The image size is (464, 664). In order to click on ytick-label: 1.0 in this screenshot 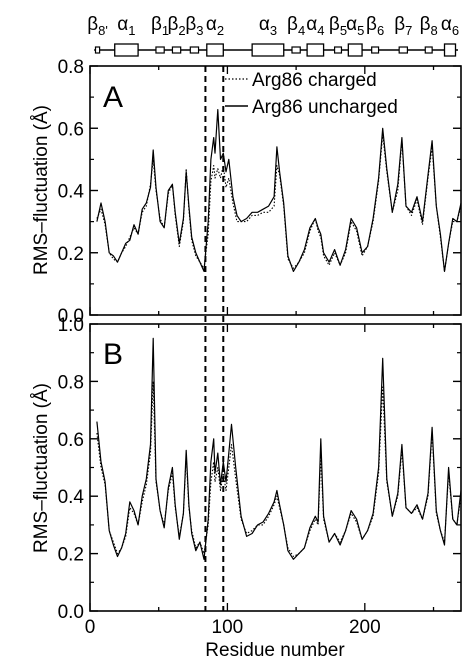, I will do `click(71, 325)`.